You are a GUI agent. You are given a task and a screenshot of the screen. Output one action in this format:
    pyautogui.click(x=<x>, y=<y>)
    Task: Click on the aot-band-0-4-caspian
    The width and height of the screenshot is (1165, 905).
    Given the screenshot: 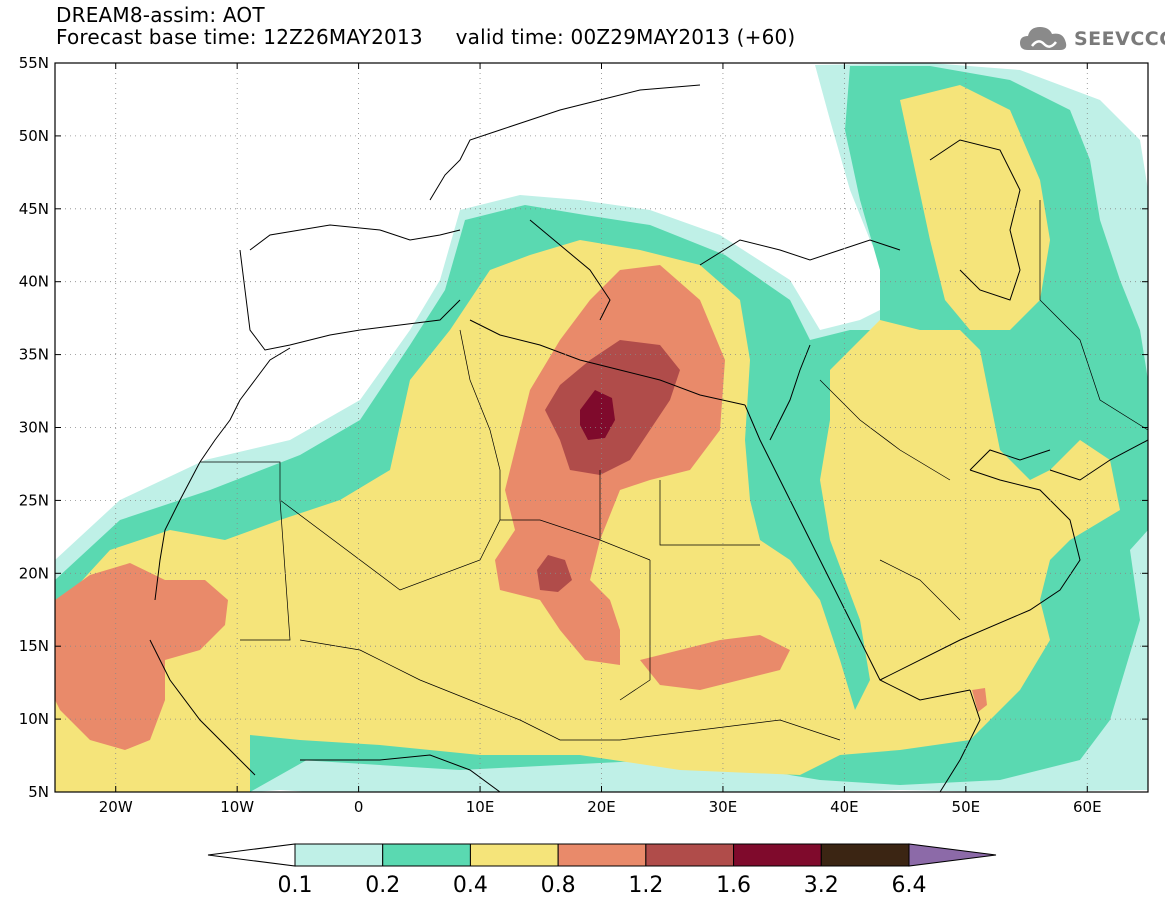 What is the action you would take?
    pyautogui.click(x=975, y=207)
    